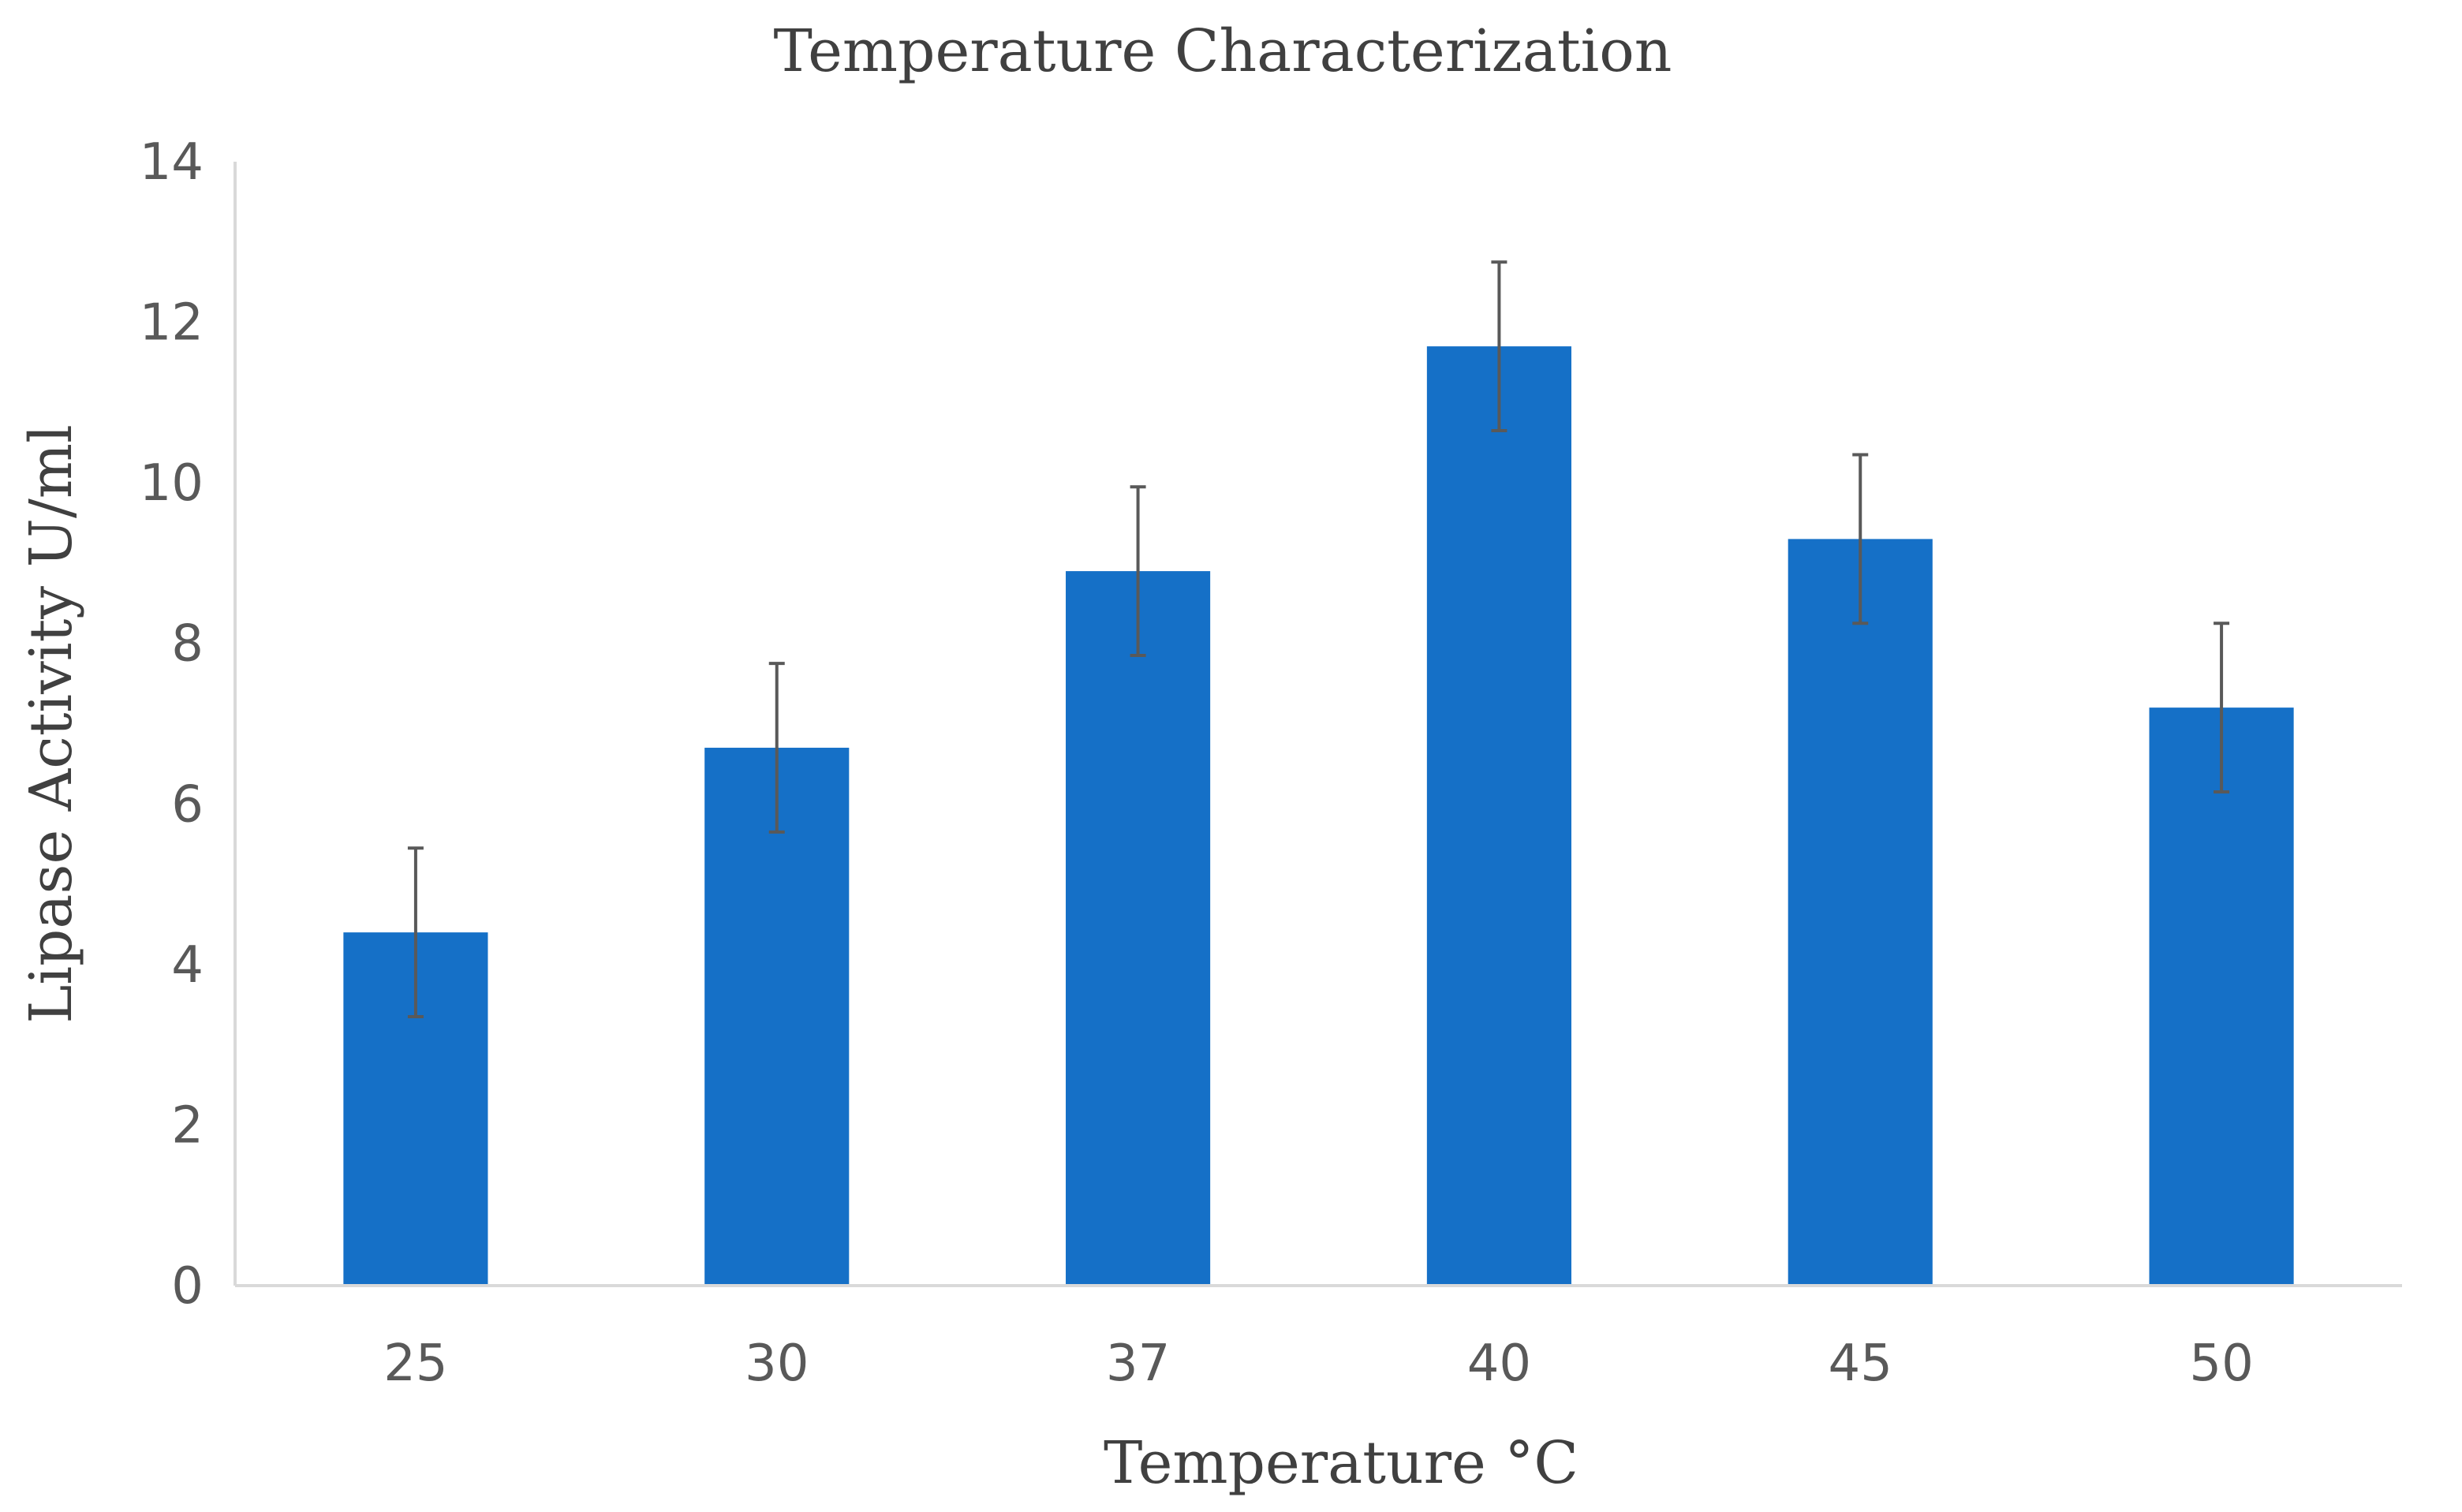 The width and height of the screenshot is (2462, 1512). I want to click on y-axis-ticks: 0 2 4 6 8 10 12 14, so click(172, 724).